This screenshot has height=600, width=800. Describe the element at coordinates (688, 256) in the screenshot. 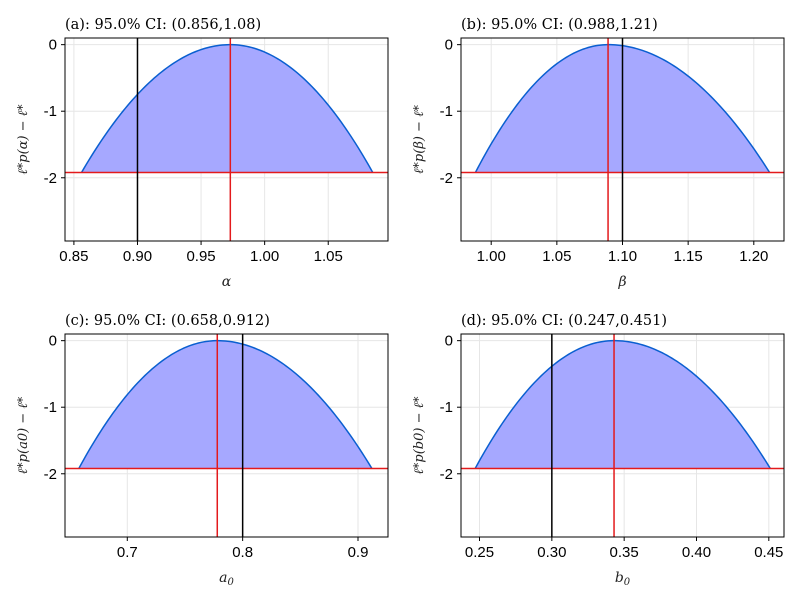

I see `x-tick-label-b-3: 1.15` at that location.